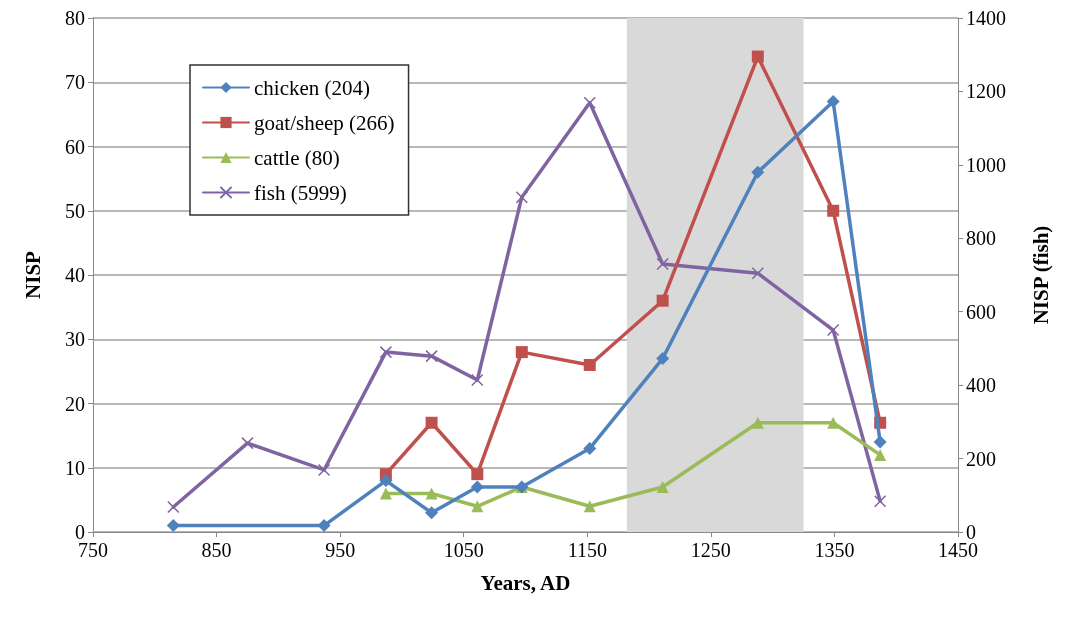  Describe the element at coordinates (75, 467) in the screenshot. I see `y-tick-label: 10` at that location.